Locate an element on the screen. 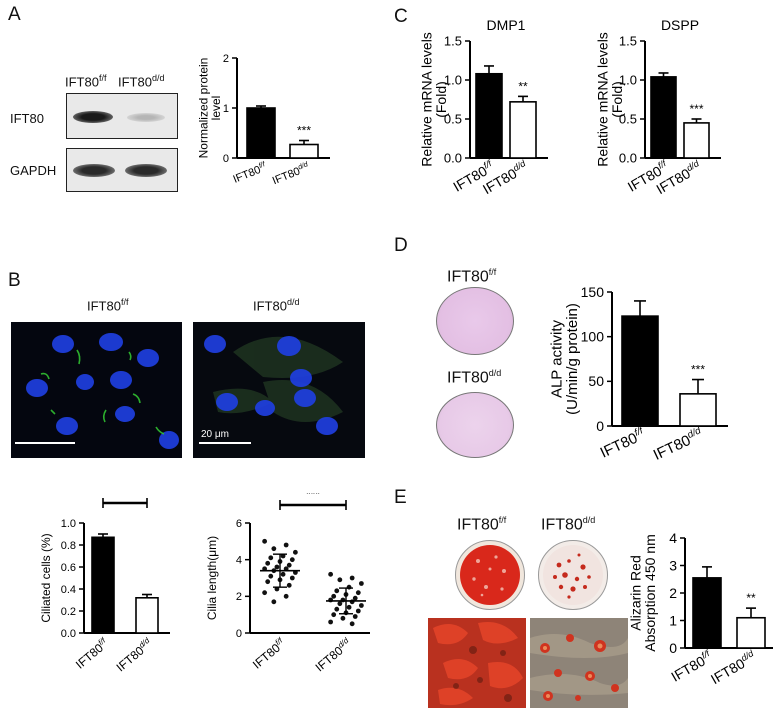  y-axis-label: ALP activity(U/min/g protein) is located at coordinates (564, 359).